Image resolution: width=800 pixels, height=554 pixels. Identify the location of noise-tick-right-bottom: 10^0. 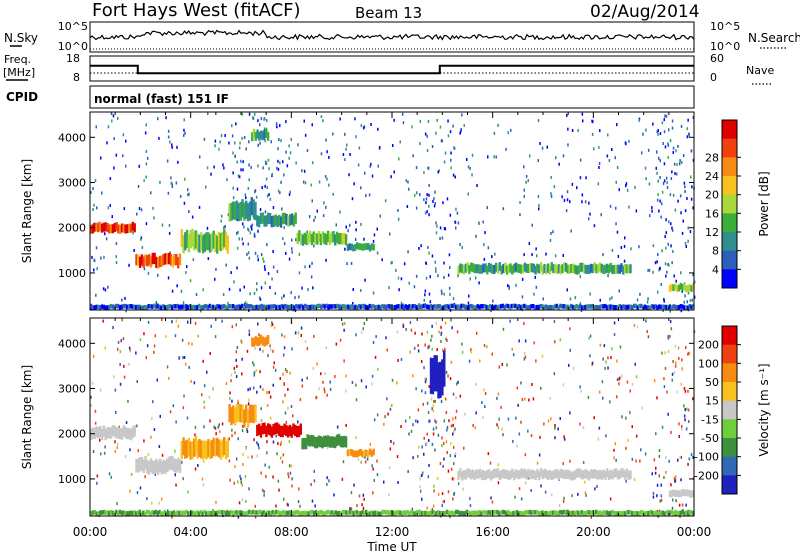
(725, 46).